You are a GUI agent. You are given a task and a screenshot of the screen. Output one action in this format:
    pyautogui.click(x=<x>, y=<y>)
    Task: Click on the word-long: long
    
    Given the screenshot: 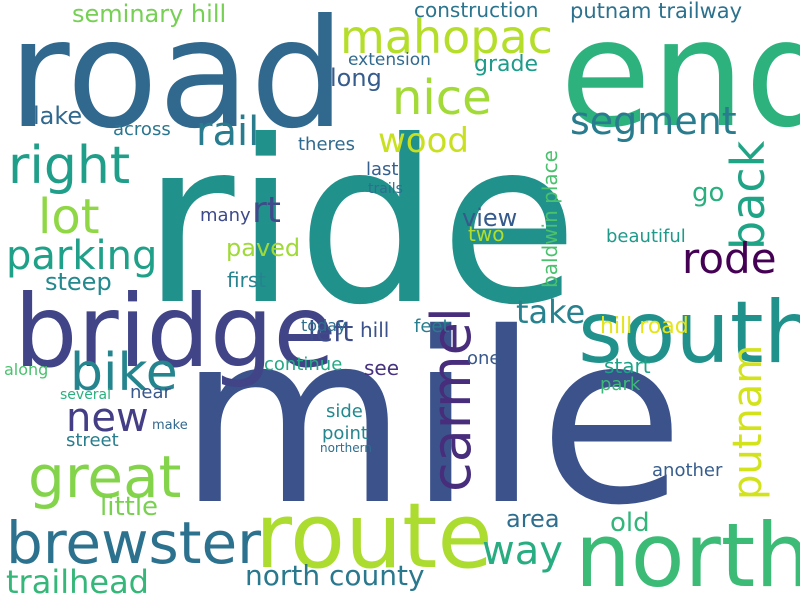 What is the action you would take?
    pyautogui.click(x=356, y=78)
    